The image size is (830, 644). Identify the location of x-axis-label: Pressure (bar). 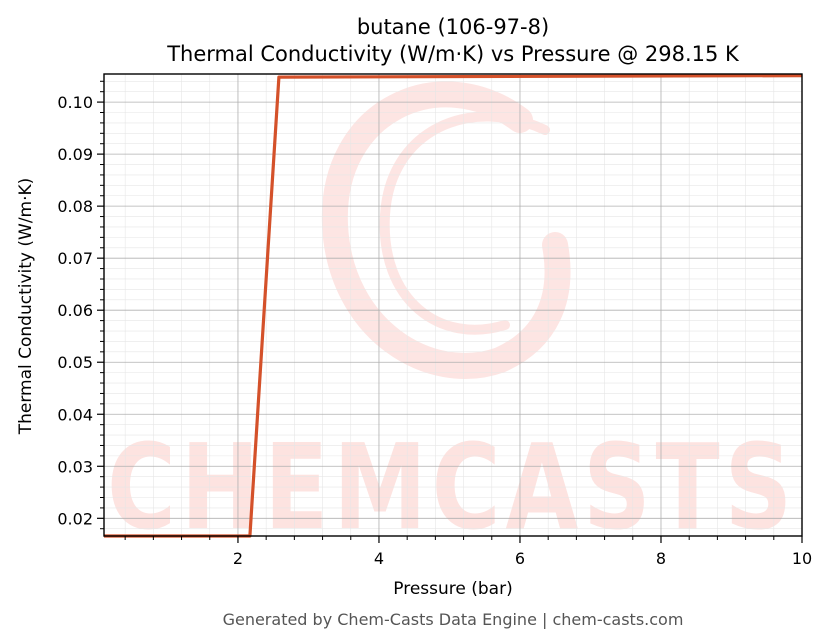
(452, 589).